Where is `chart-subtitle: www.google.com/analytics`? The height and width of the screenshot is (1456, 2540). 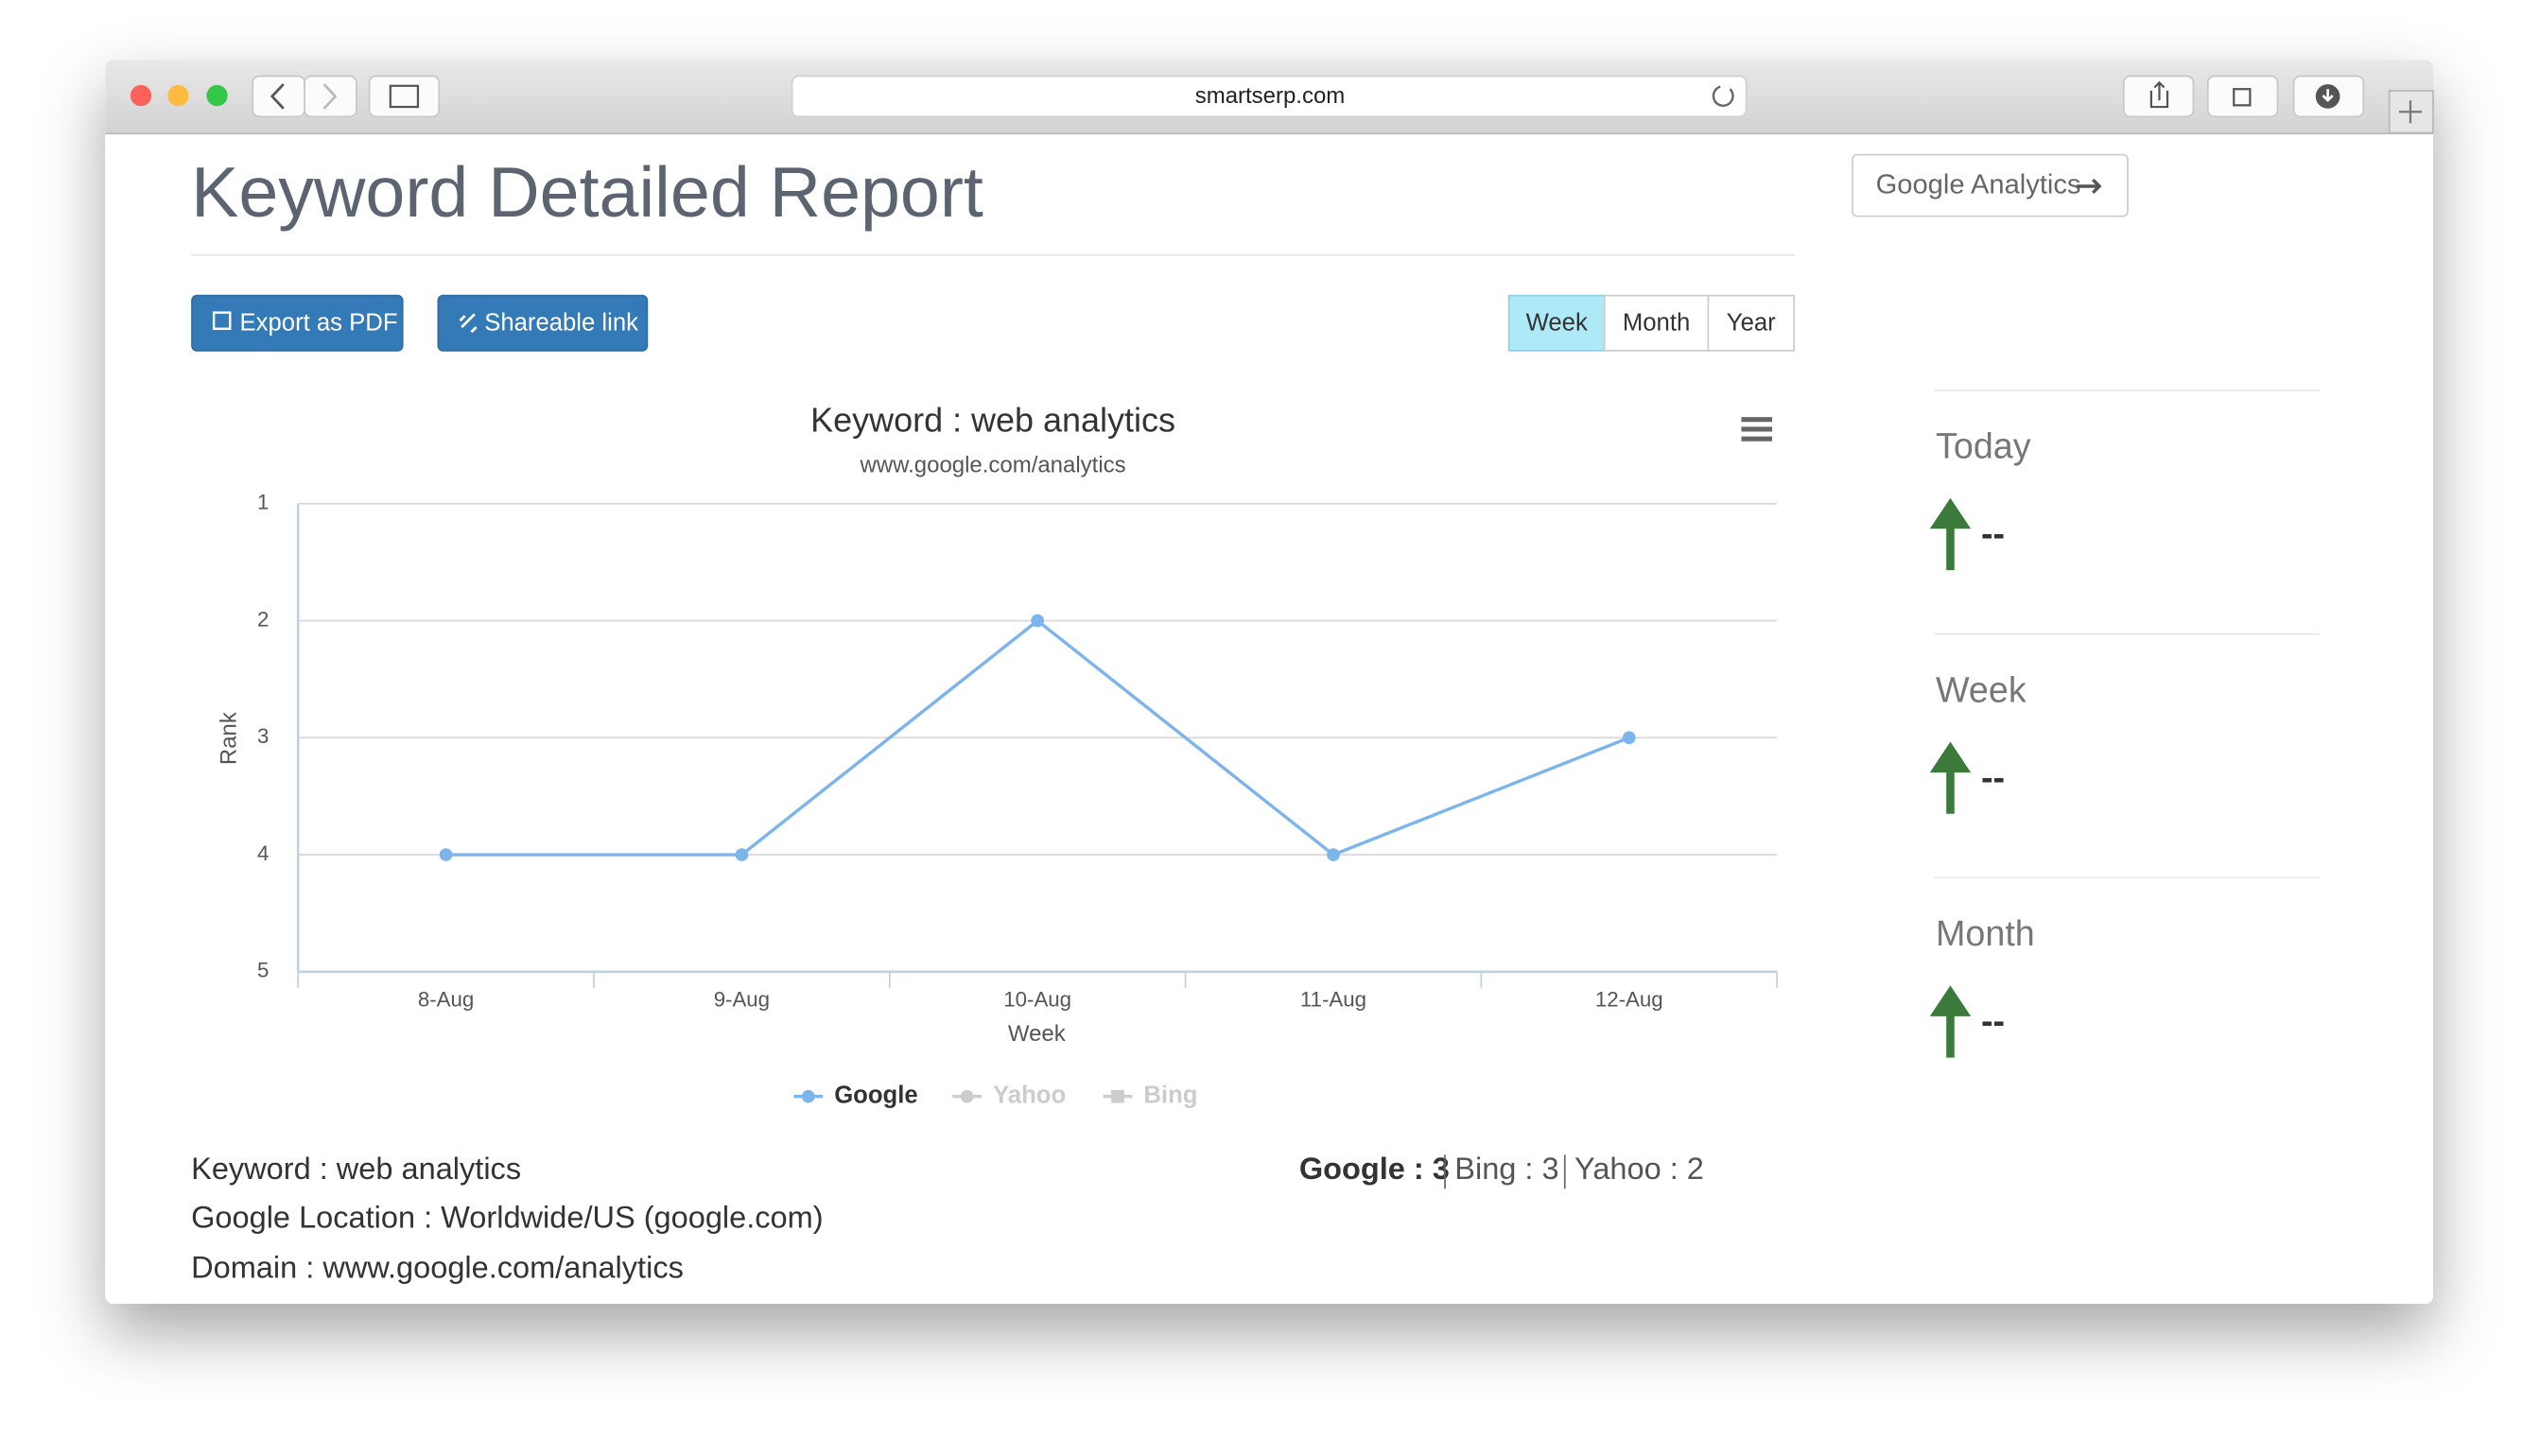 chart-subtitle: www.google.com/analytics is located at coordinates (993, 465).